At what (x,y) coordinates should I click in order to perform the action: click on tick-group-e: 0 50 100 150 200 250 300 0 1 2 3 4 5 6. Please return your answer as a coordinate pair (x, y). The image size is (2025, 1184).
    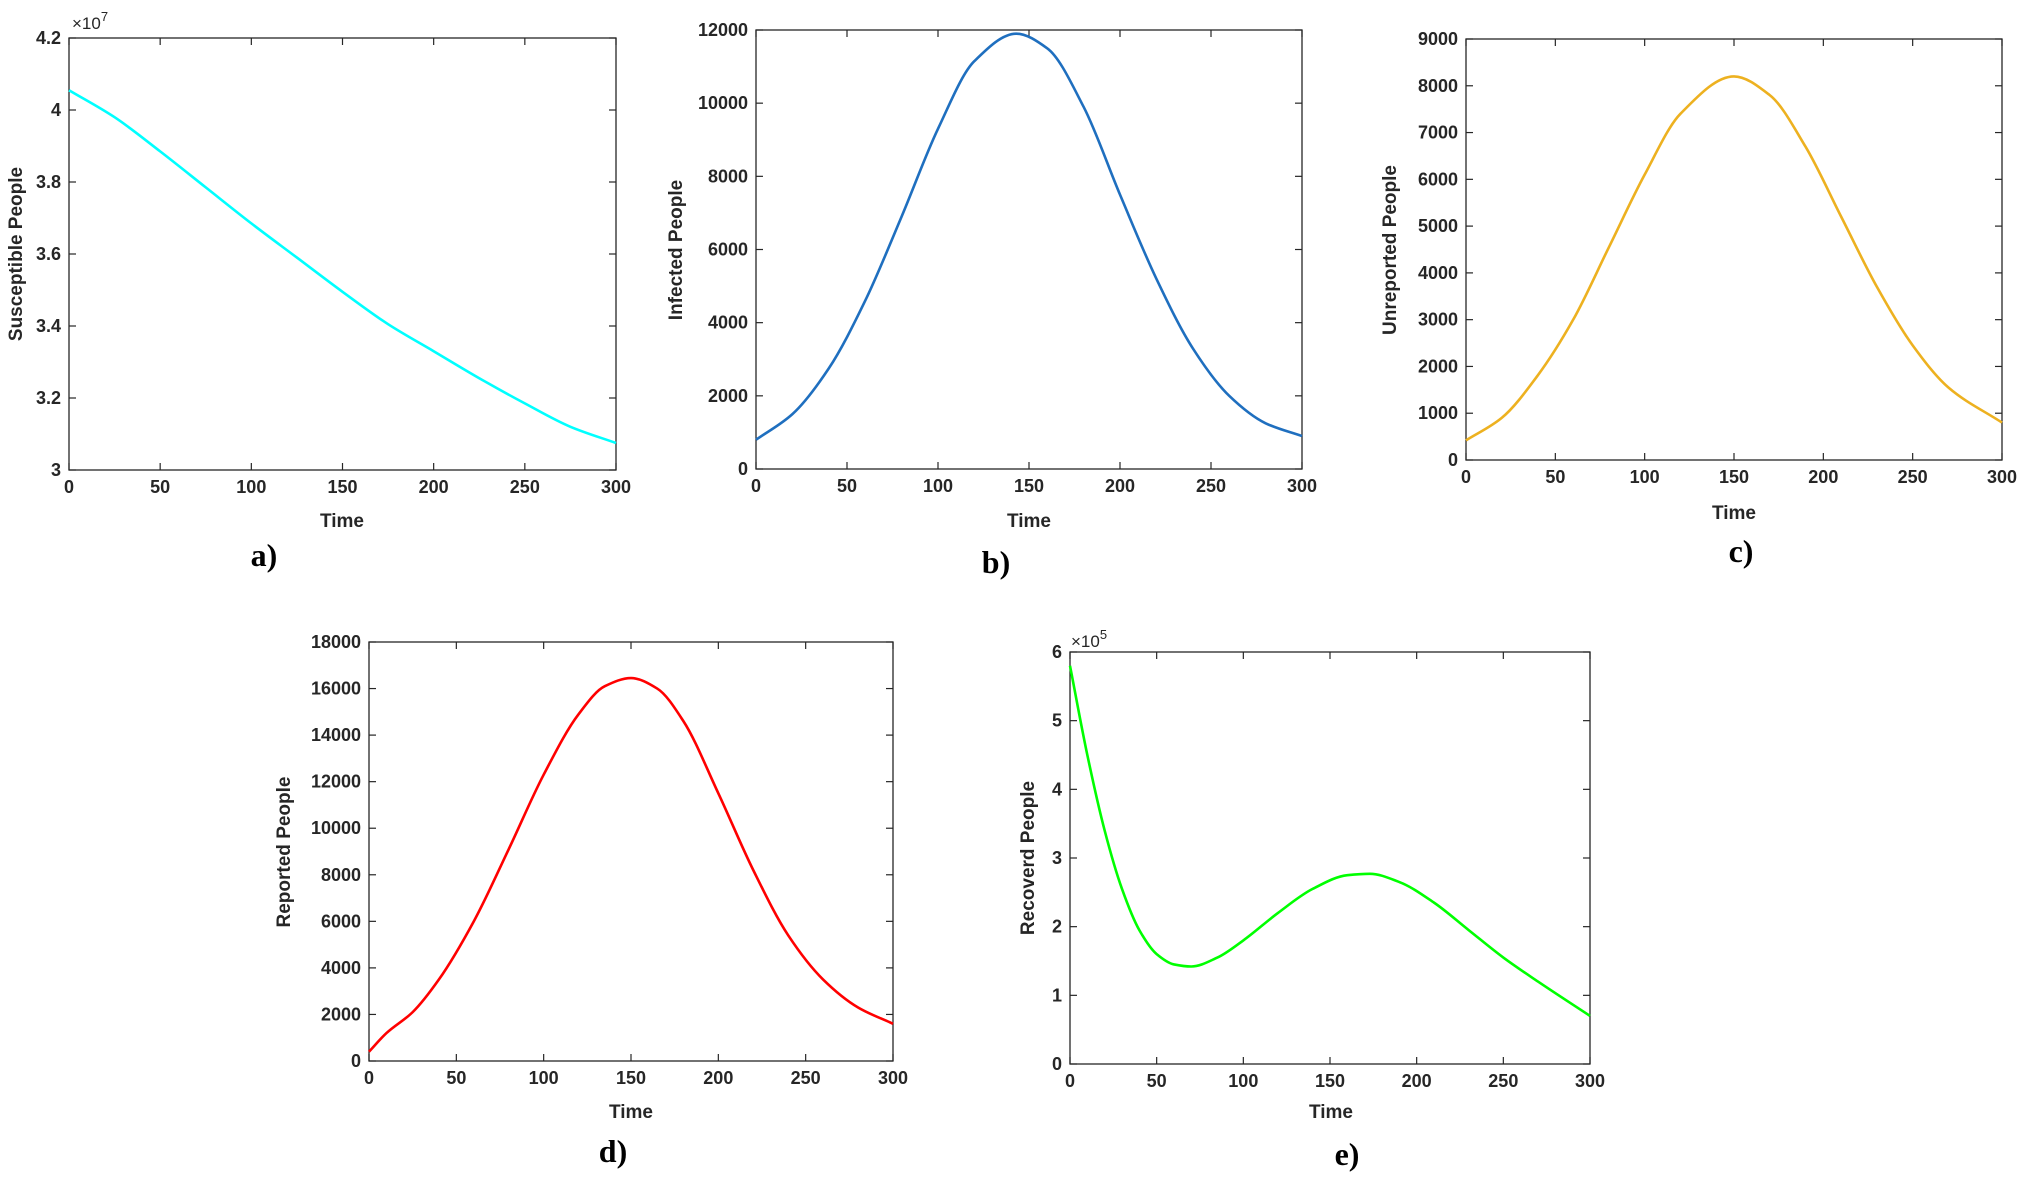
    Looking at the image, I should click on (1328, 866).